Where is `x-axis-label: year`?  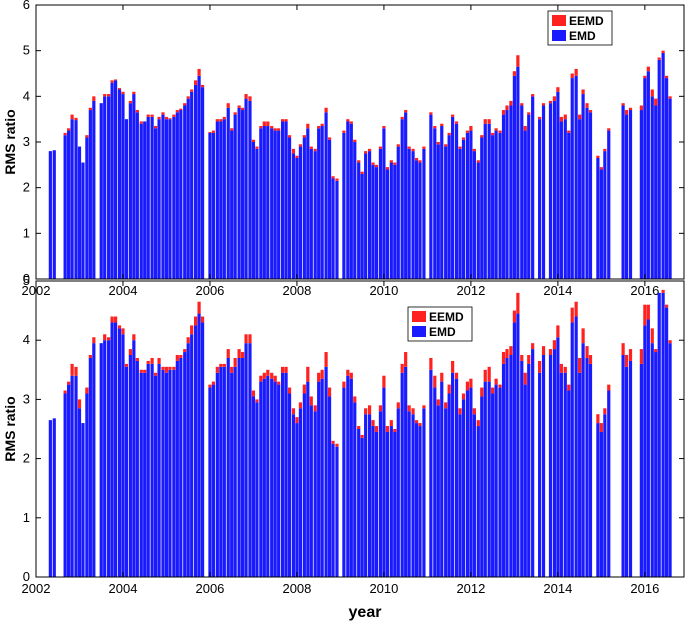 x-axis-label: year is located at coordinates (365, 612).